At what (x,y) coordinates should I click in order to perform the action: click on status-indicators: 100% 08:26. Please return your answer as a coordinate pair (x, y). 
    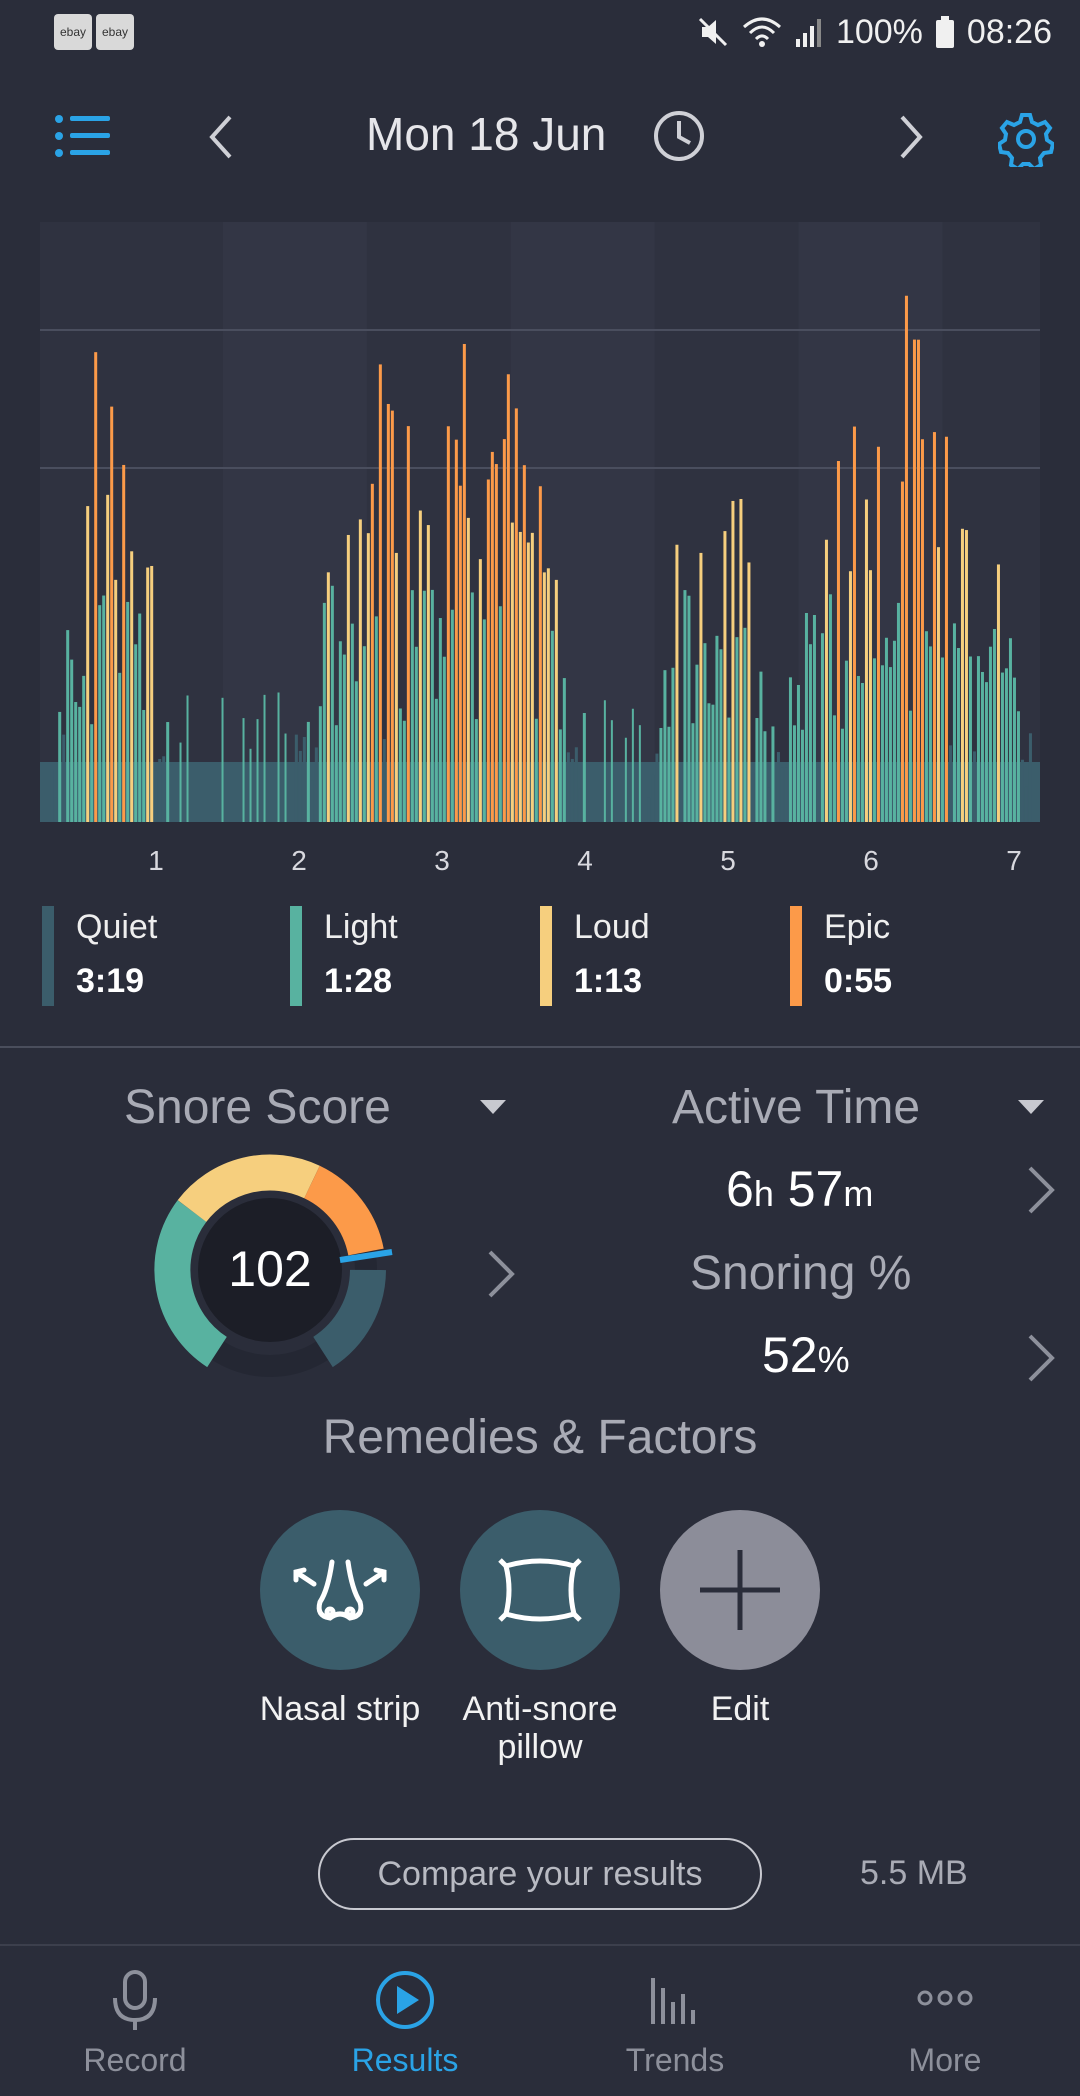
    Looking at the image, I should click on (874, 32).